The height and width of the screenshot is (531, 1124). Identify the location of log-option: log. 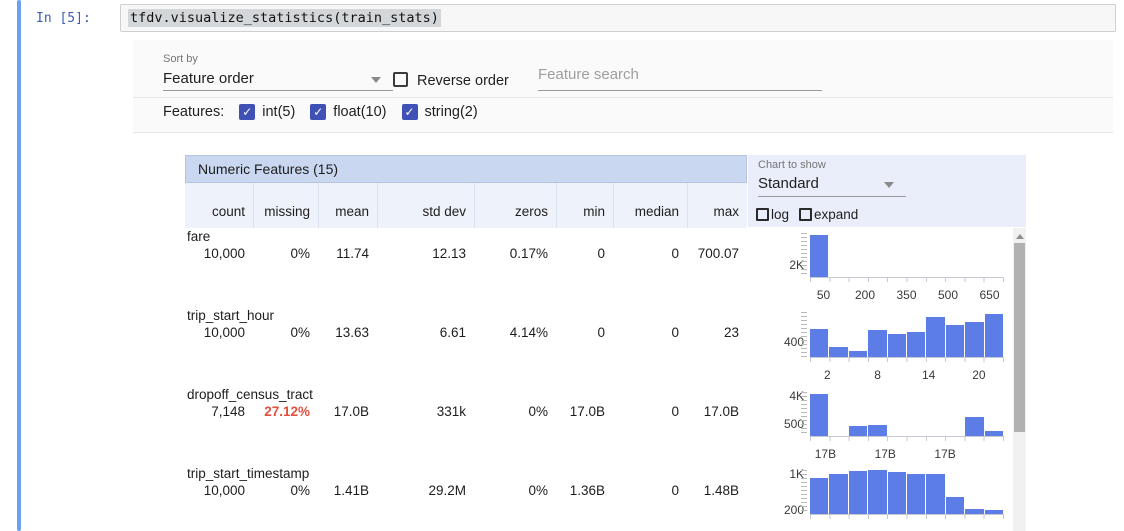
(772, 214).